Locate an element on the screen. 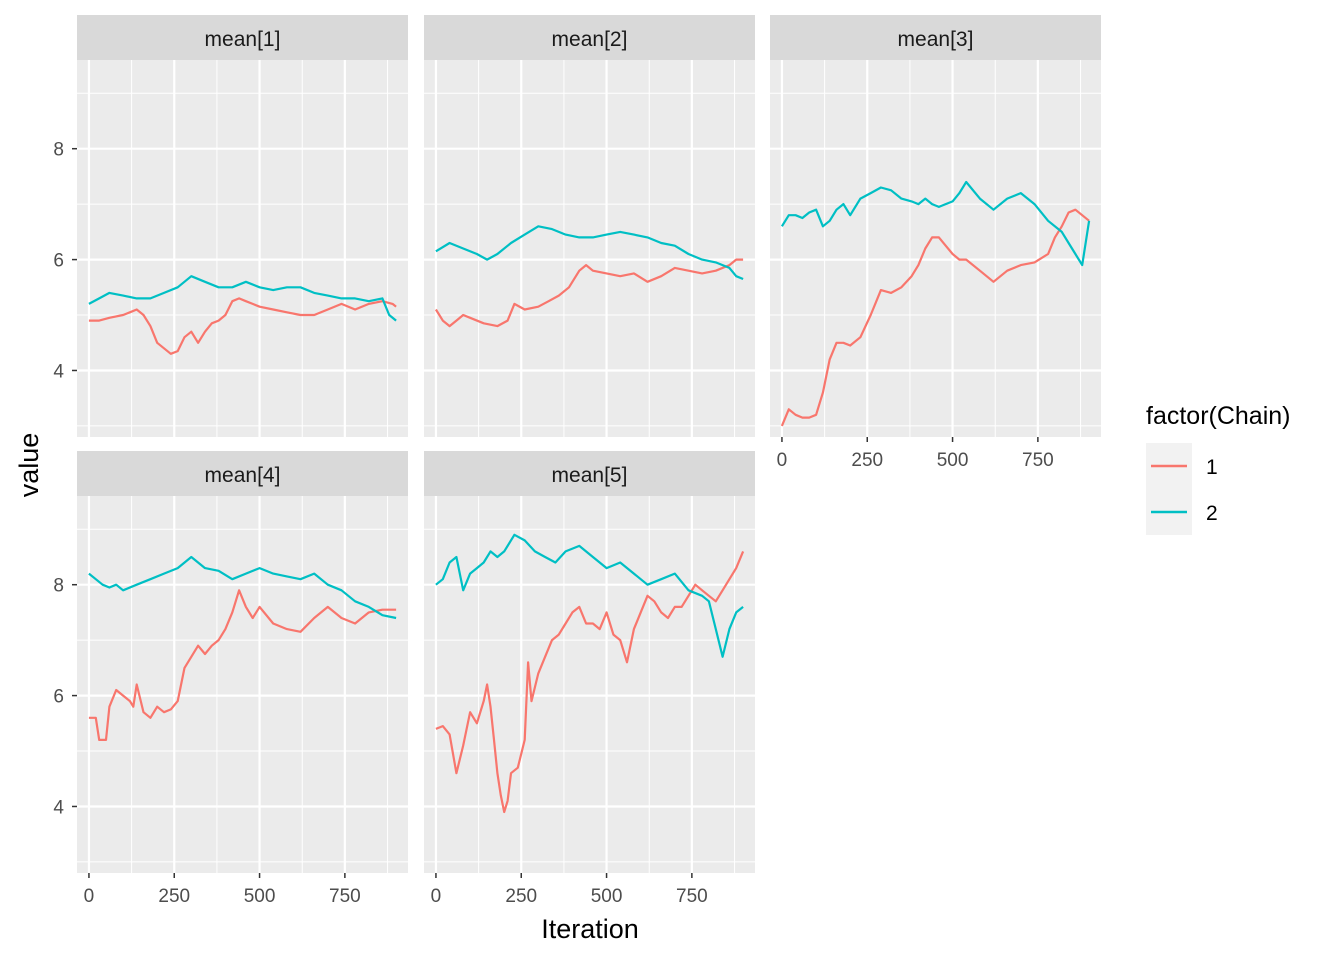 The height and width of the screenshot is (960, 1344). facet-panel-1: mean[1] 4 6 8 is located at coordinates (230, 226).